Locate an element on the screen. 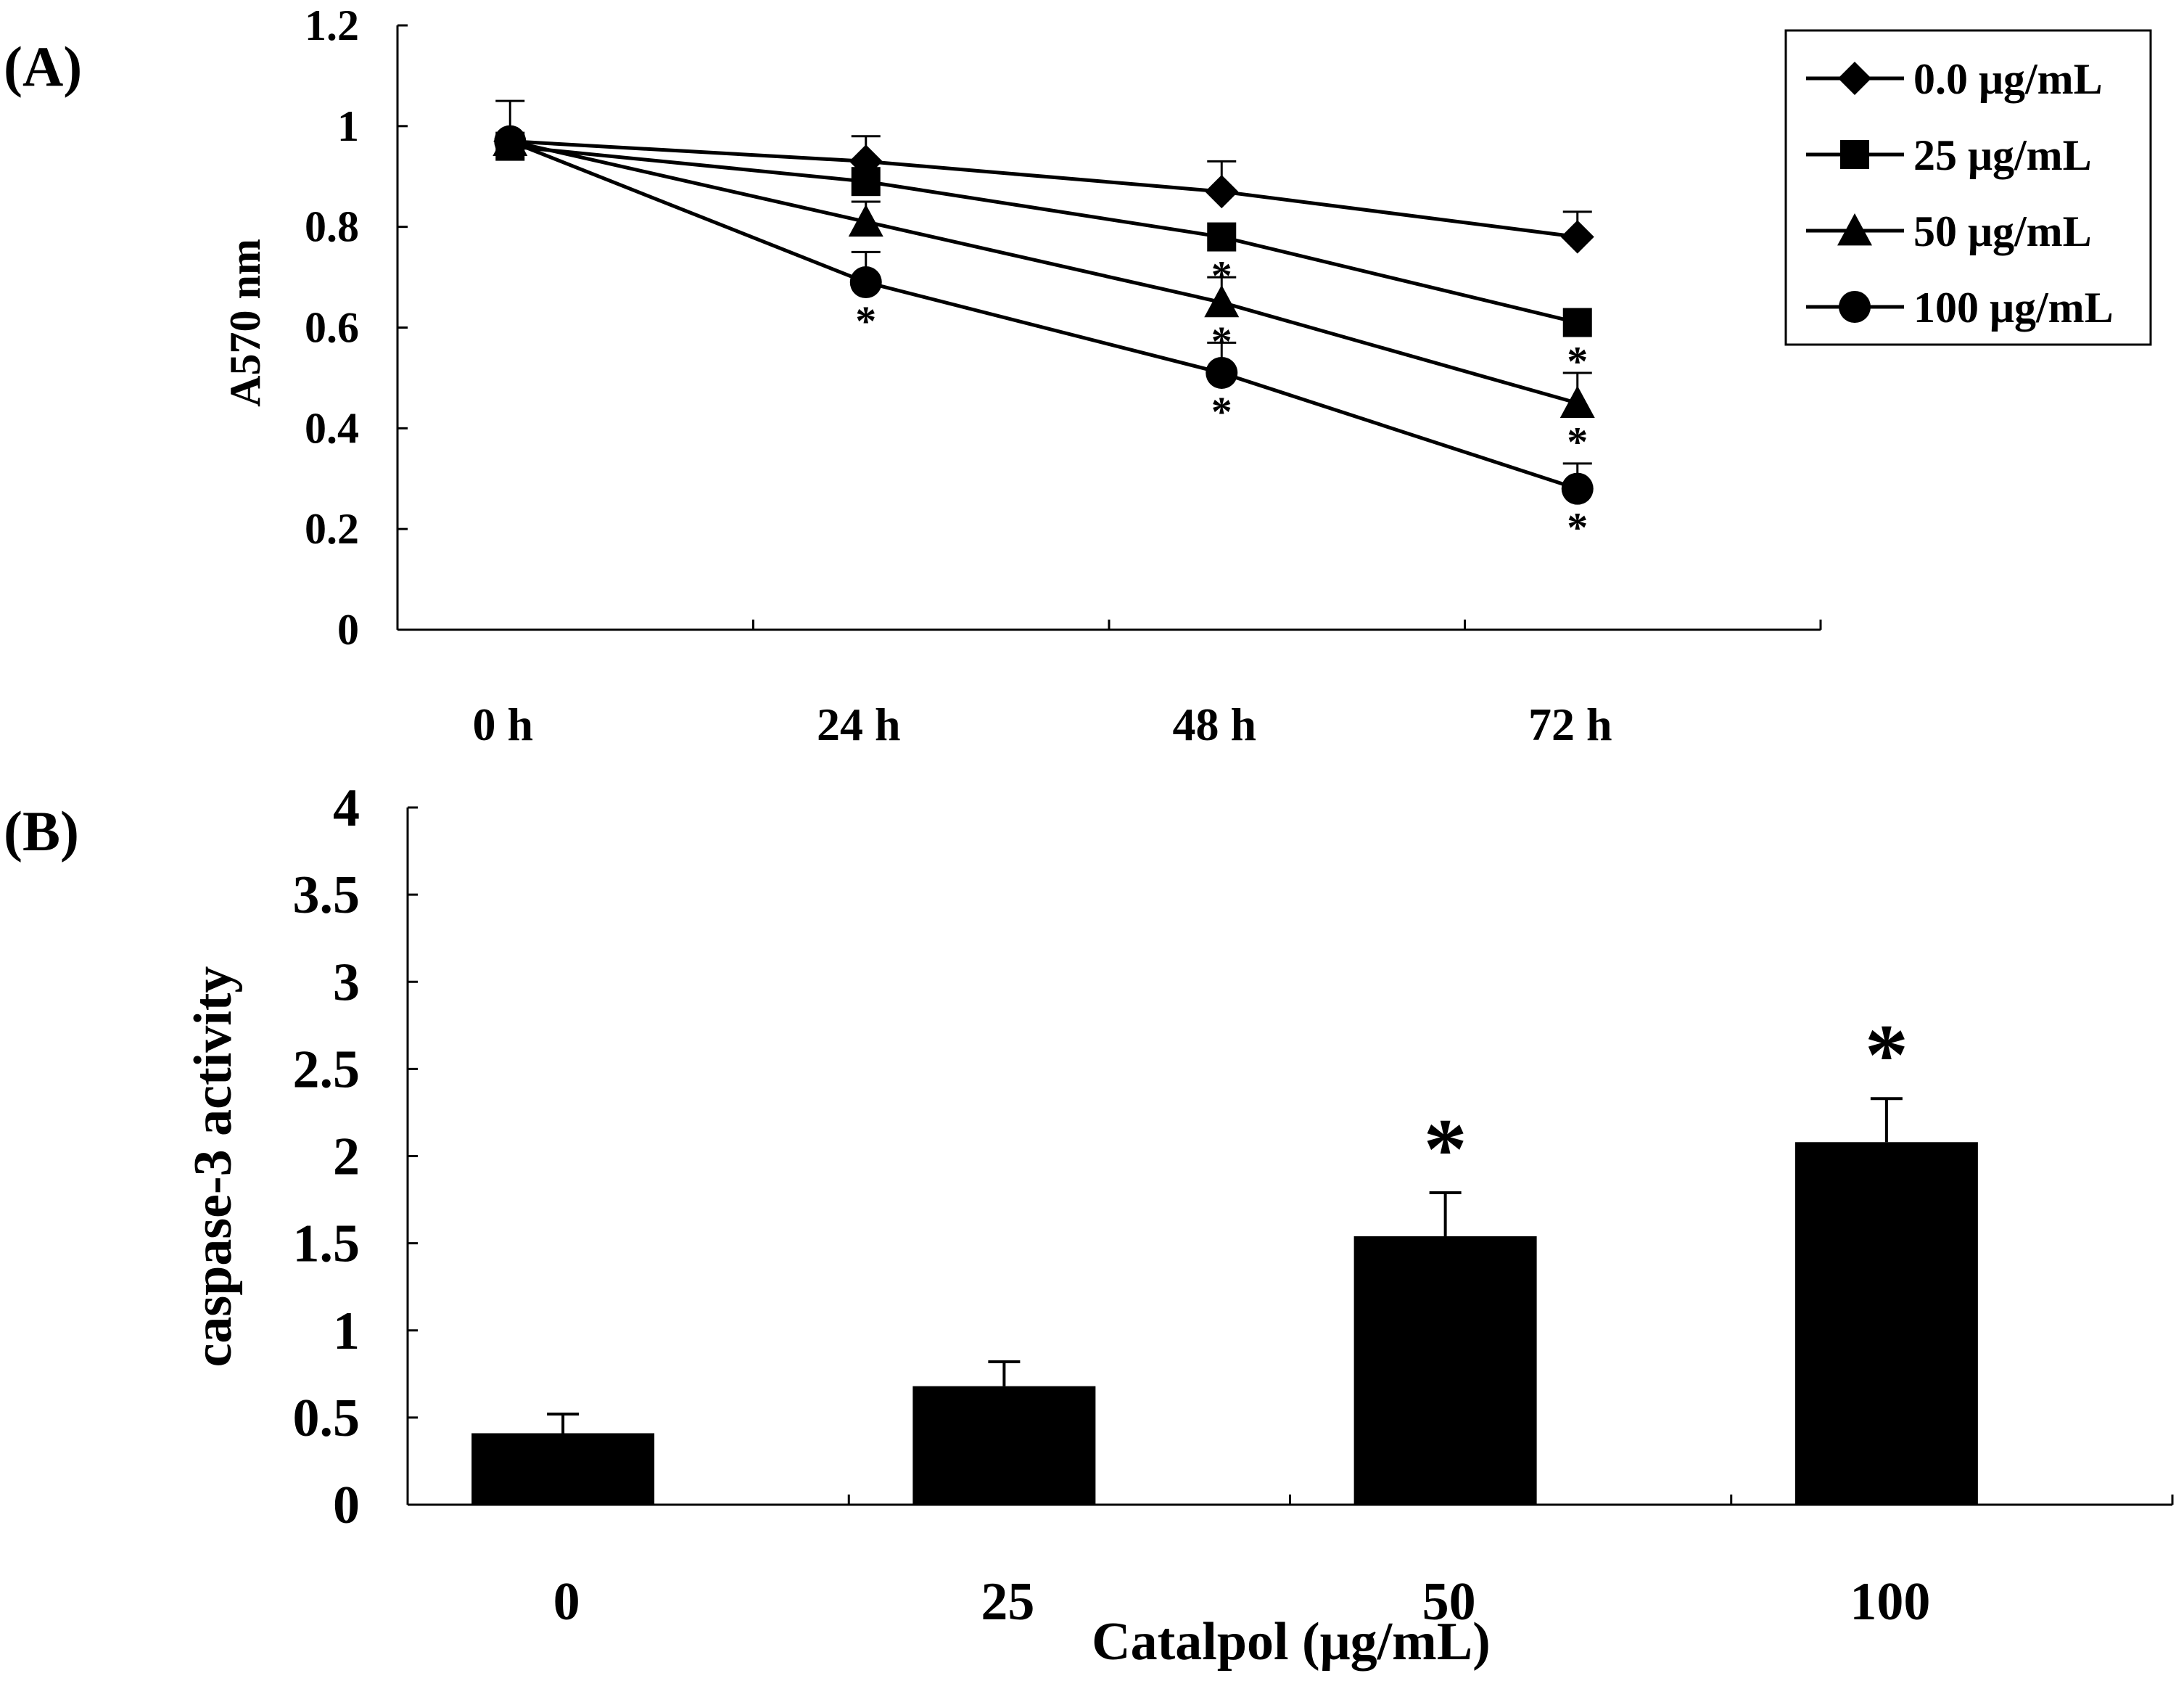 This screenshot has height=1681, width=2184. legend-label: 0.0 μg/mL is located at coordinates (2008, 79).